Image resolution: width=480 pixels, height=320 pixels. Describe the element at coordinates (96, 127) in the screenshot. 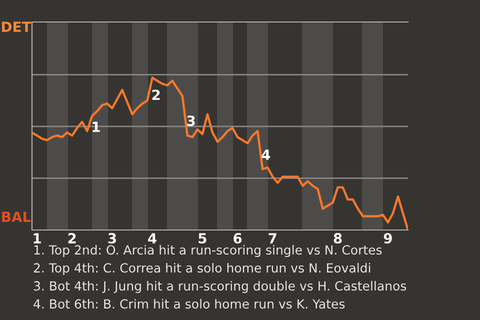

I see `annotation: 1` at that location.